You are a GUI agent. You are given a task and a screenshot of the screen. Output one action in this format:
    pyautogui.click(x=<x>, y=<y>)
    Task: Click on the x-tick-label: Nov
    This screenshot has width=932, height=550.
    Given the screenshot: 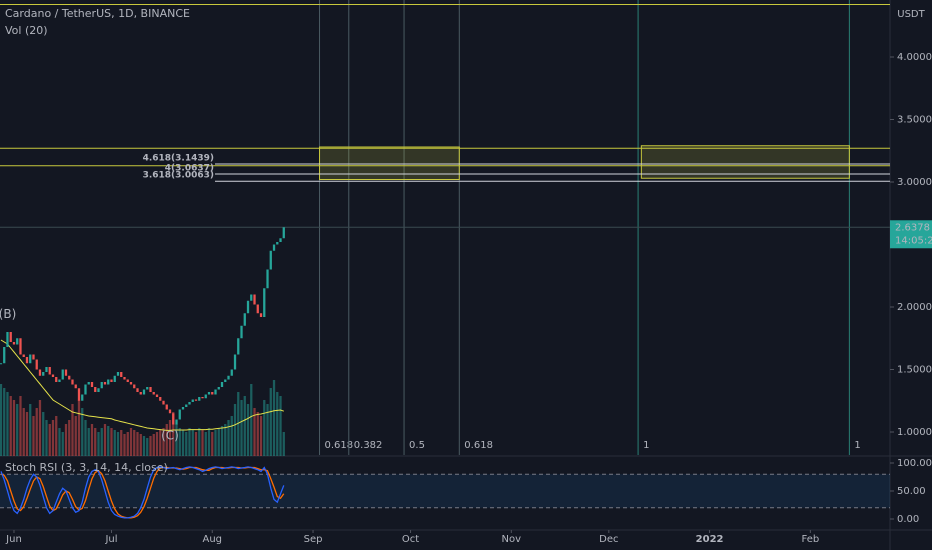 What is the action you would take?
    pyautogui.click(x=512, y=539)
    